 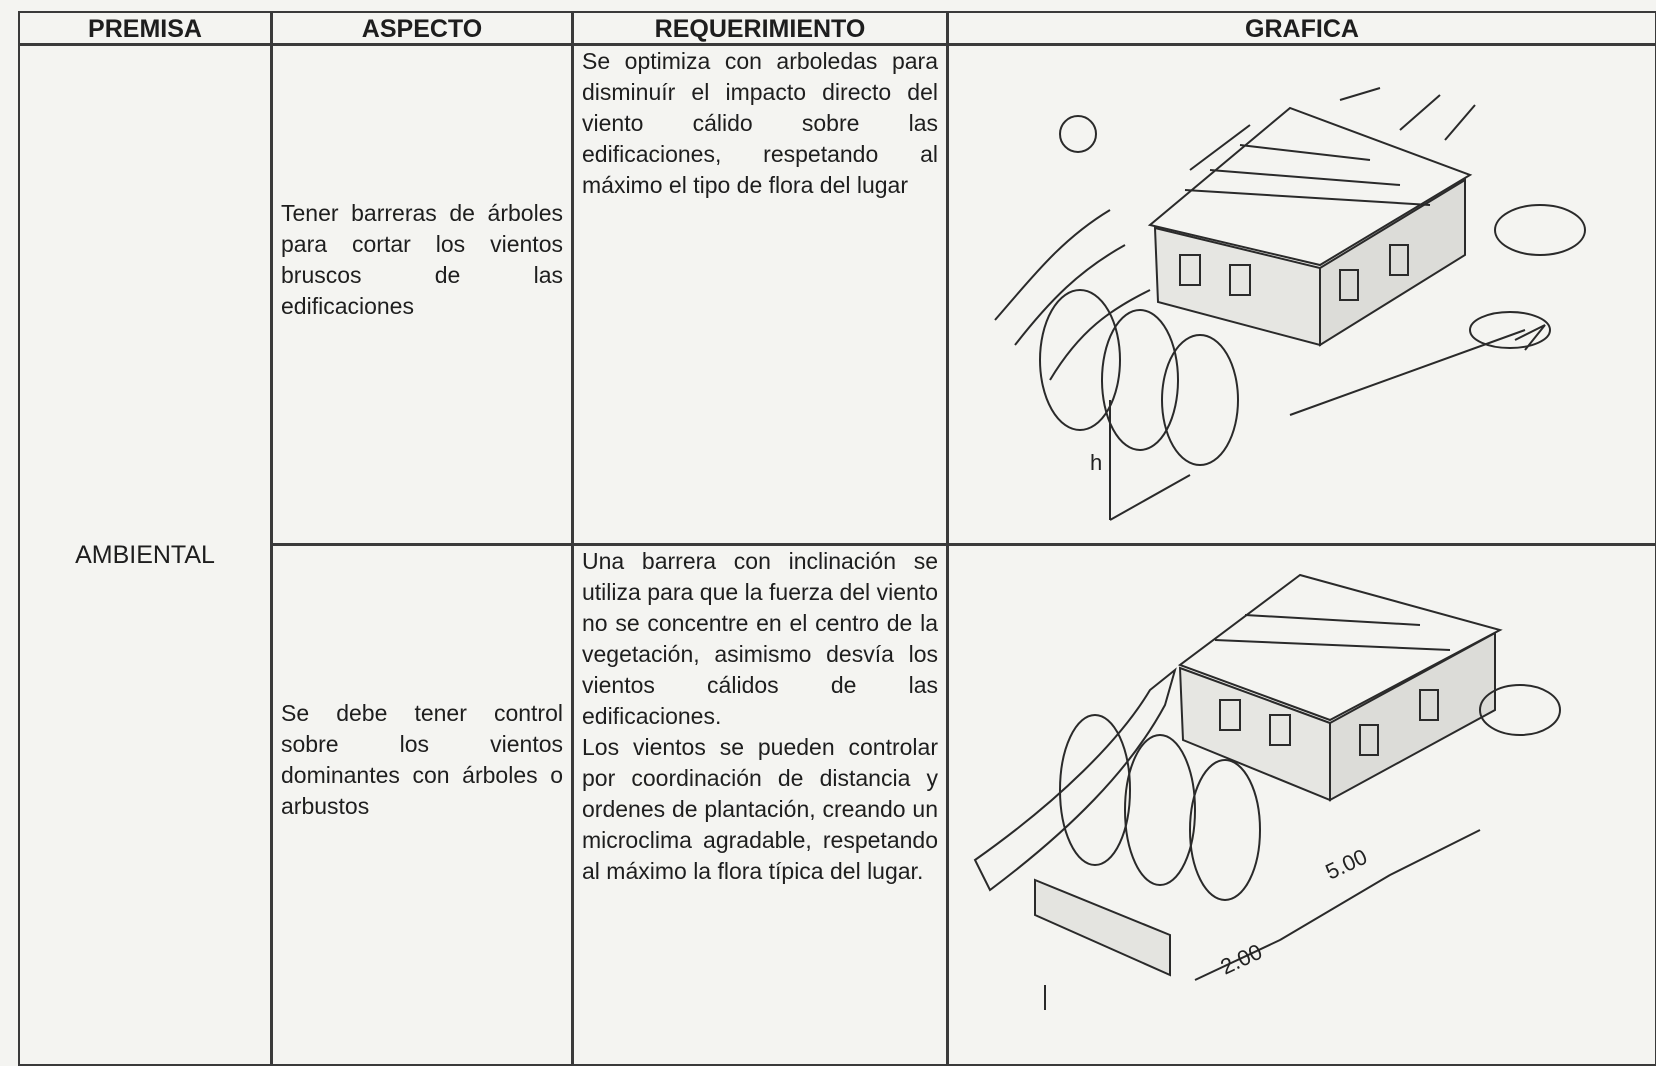 I want to click on graphic-label: 2.00, so click(x=1241, y=959).